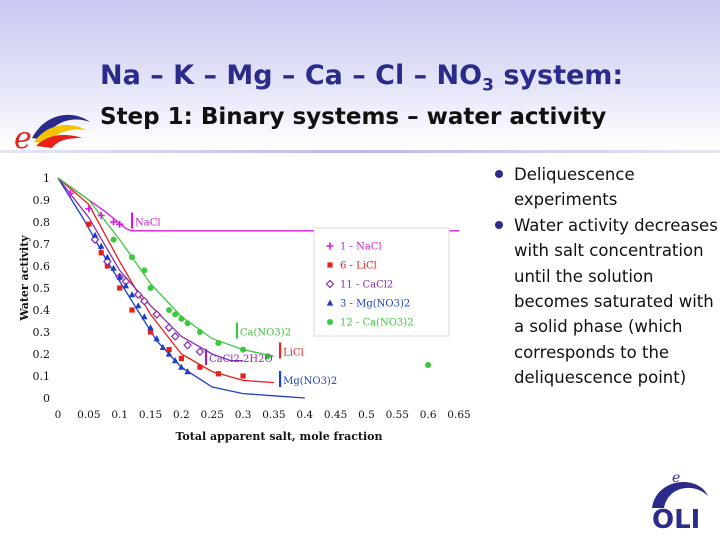 The image size is (720, 540). I want to click on annotations: NaCl Ca(NO3)2 CaCl2.2H2O LiCl Mg(NO3)2, so click(233, 299).